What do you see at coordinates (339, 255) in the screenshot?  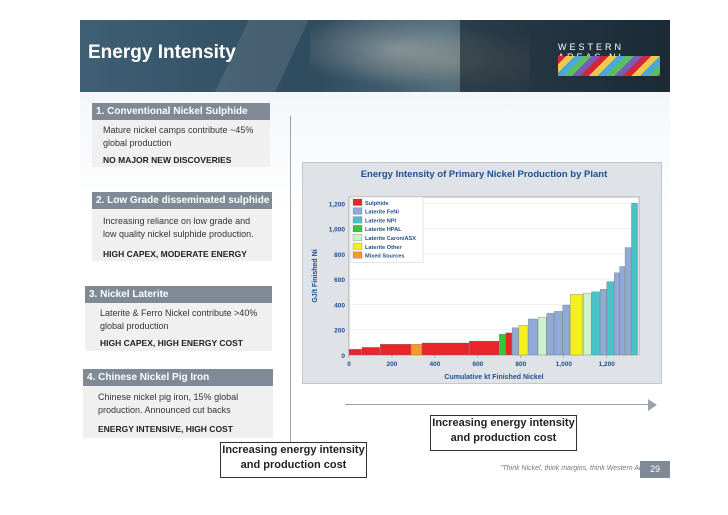 I see `y-tick-label: 800` at bounding box center [339, 255].